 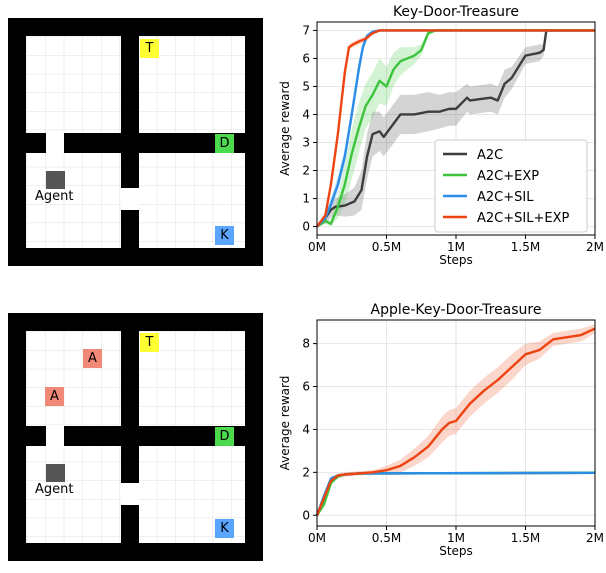 What do you see at coordinates (306, 344) in the screenshot?
I see `y-tick-label: 8` at bounding box center [306, 344].